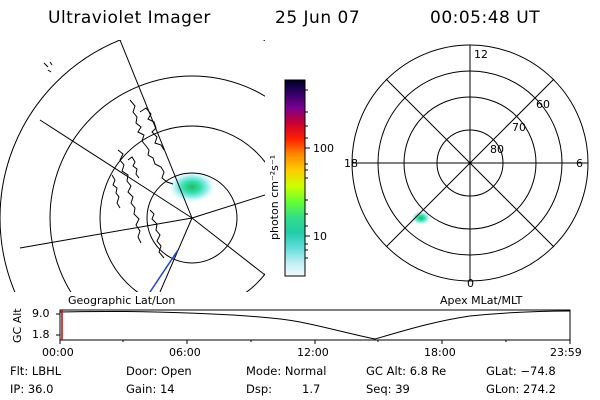 The image size is (600, 400). I want to click on altitude-xtick-1200: 12:00, so click(313, 352).